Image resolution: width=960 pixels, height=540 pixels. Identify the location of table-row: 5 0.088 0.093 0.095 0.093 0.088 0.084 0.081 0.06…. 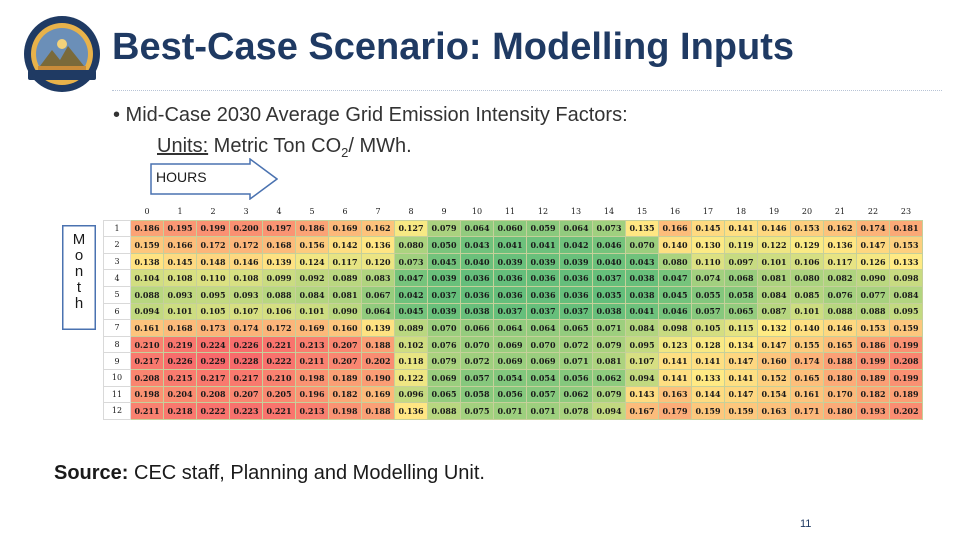
(513, 294).